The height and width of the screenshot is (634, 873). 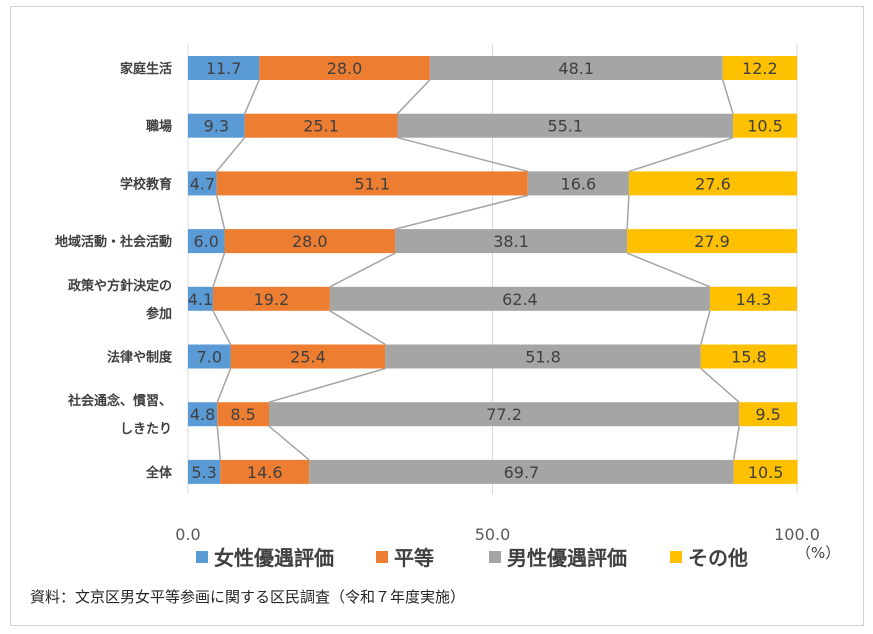 I want to click on data-label: 55.1, so click(x=565, y=126).